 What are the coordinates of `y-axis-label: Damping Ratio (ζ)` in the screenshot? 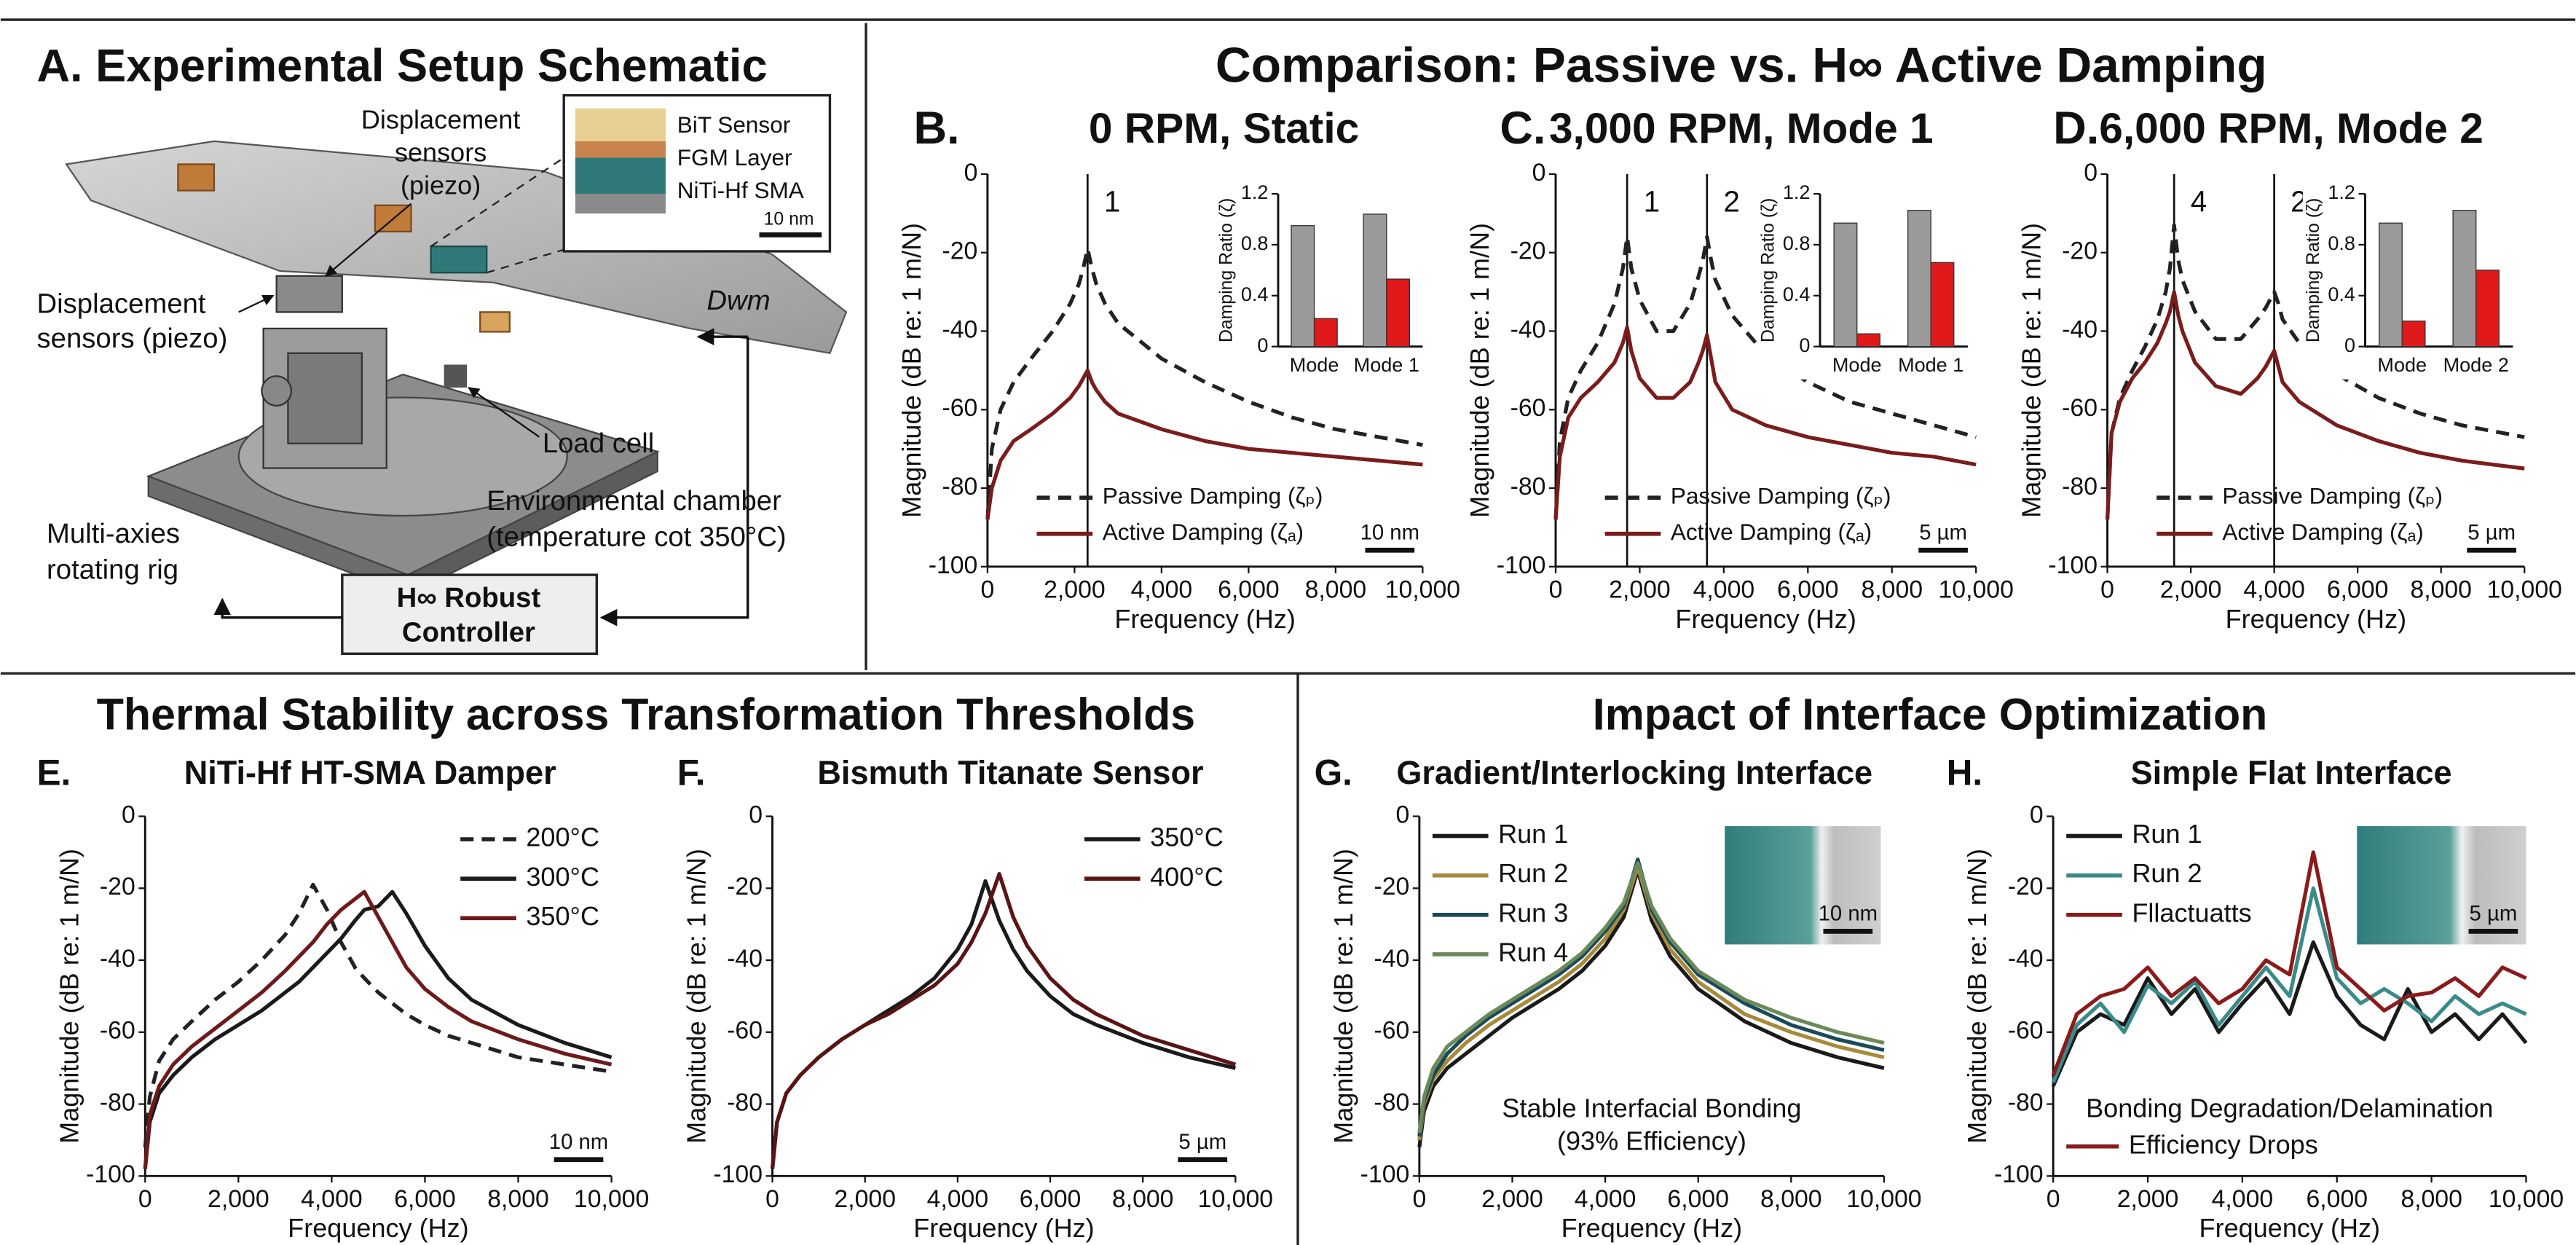 It's located at (1769, 270).